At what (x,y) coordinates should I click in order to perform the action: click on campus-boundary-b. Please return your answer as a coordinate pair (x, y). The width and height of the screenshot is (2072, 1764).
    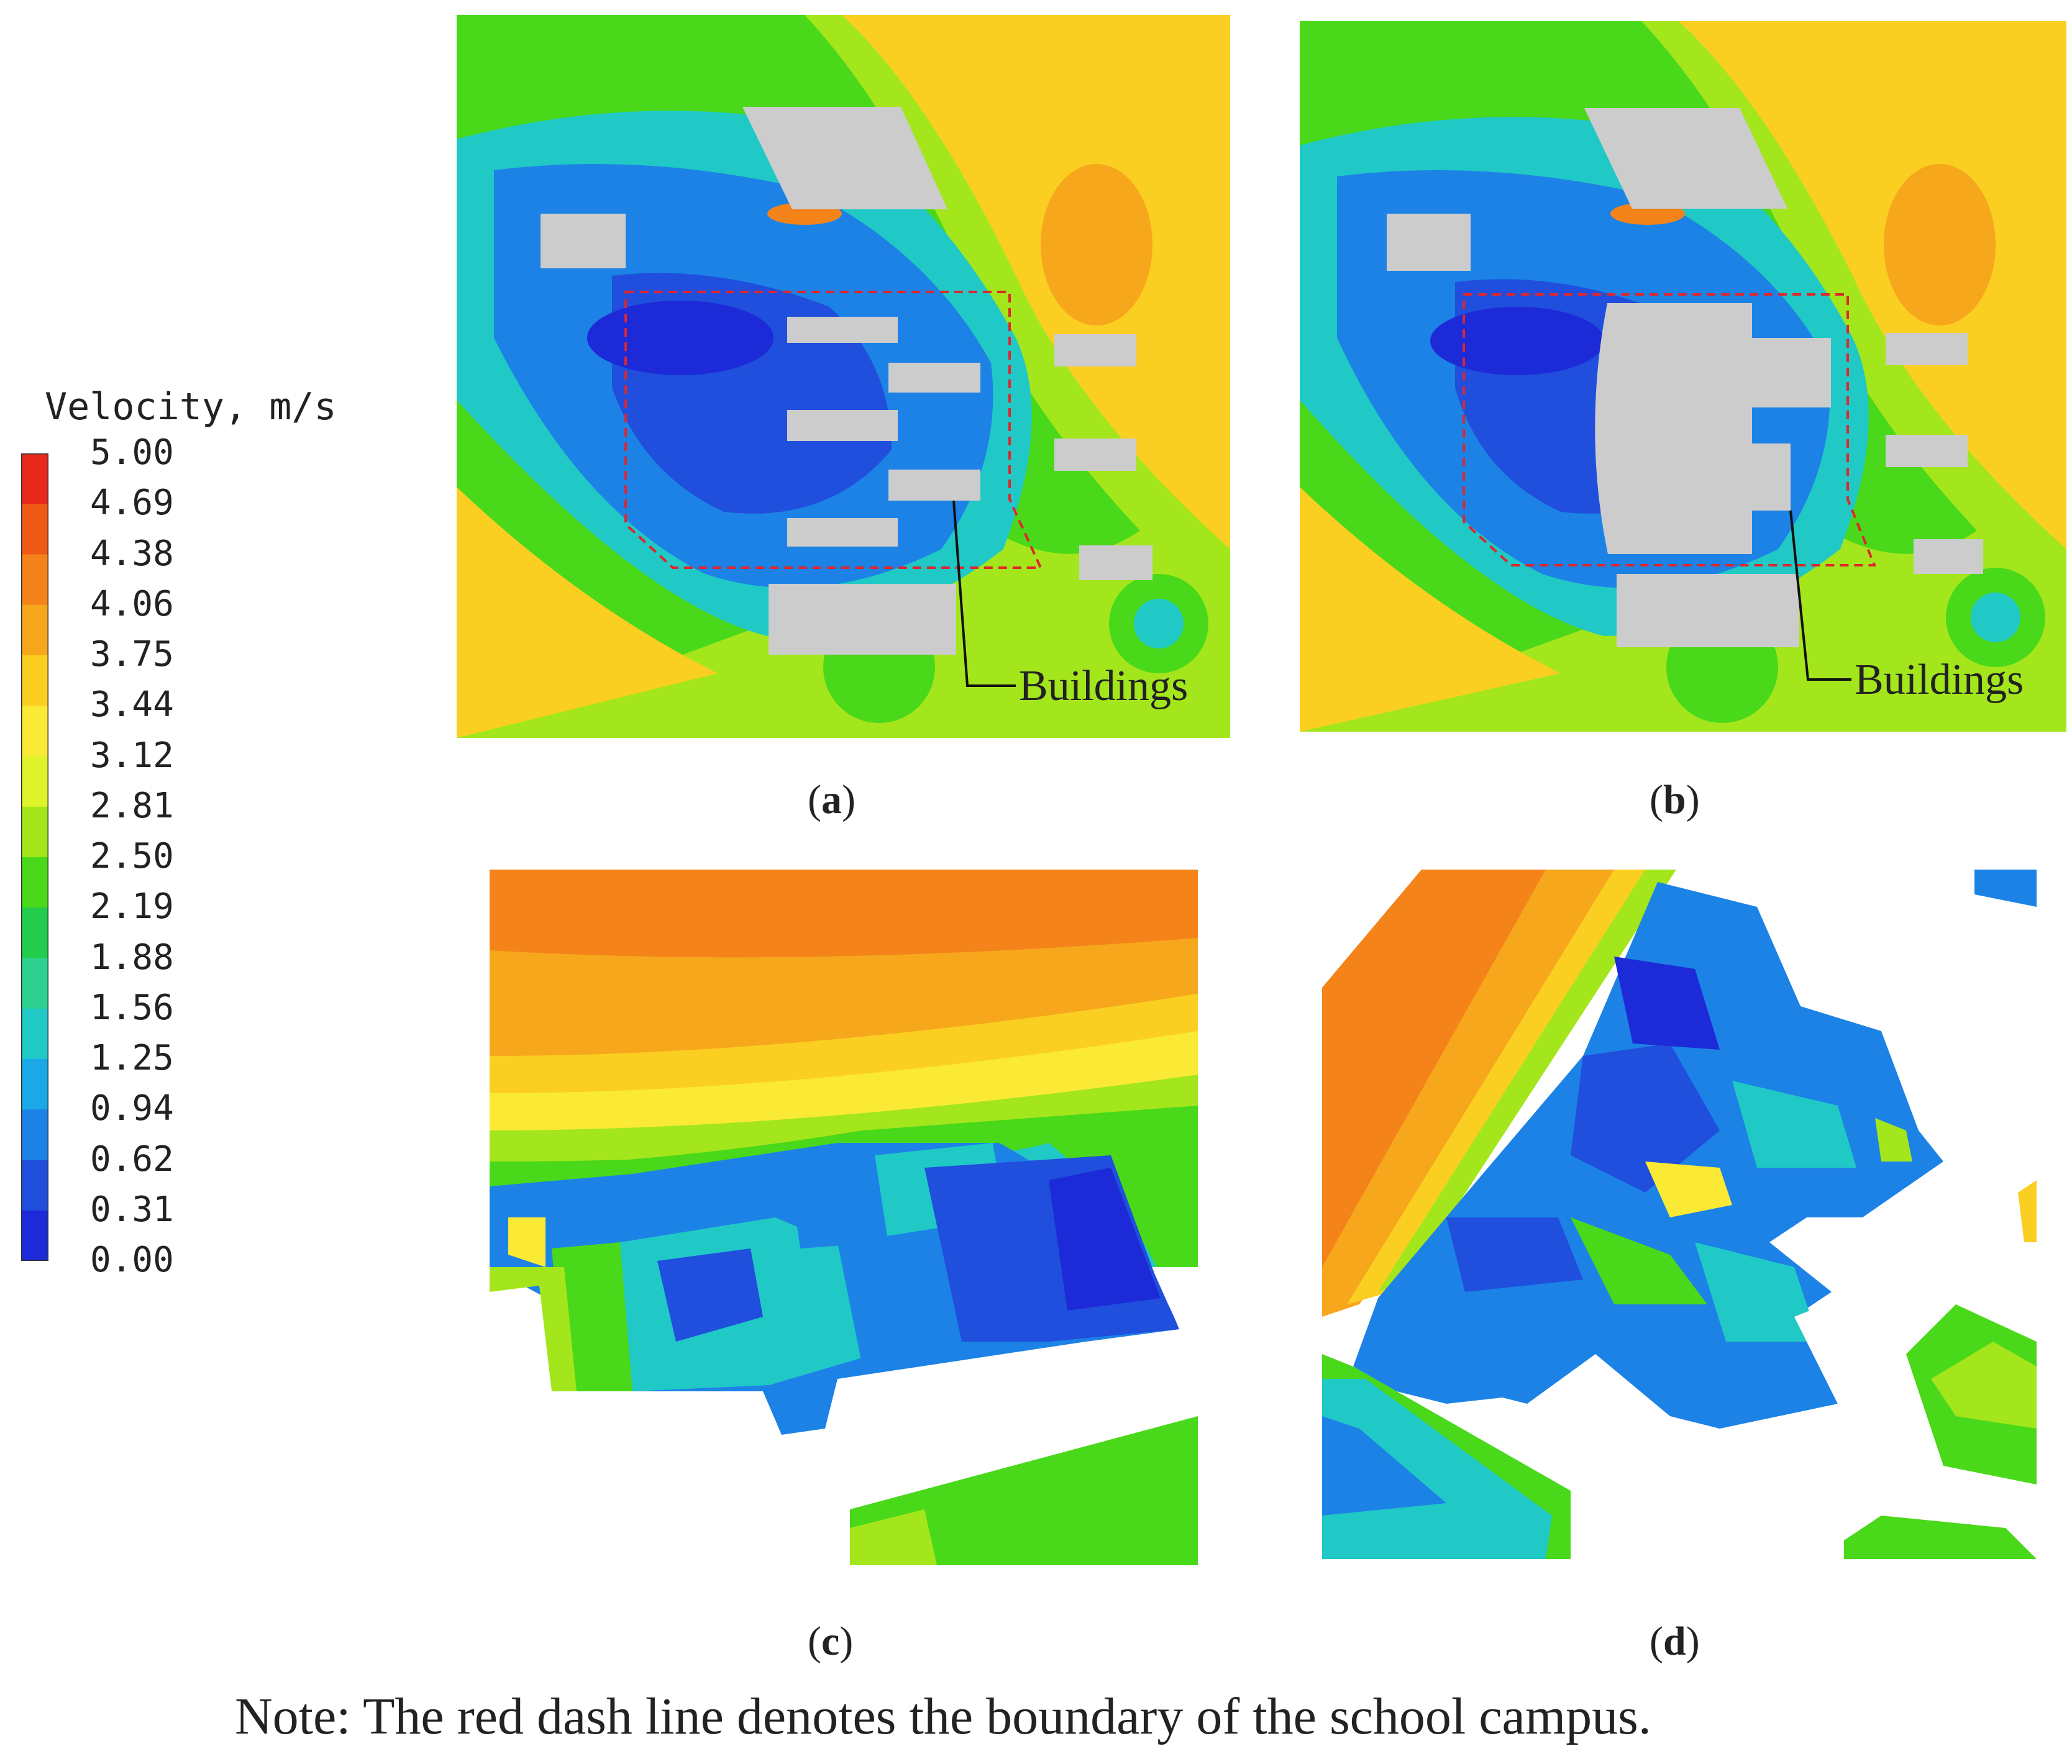
    Looking at the image, I should click on (1670, 429).